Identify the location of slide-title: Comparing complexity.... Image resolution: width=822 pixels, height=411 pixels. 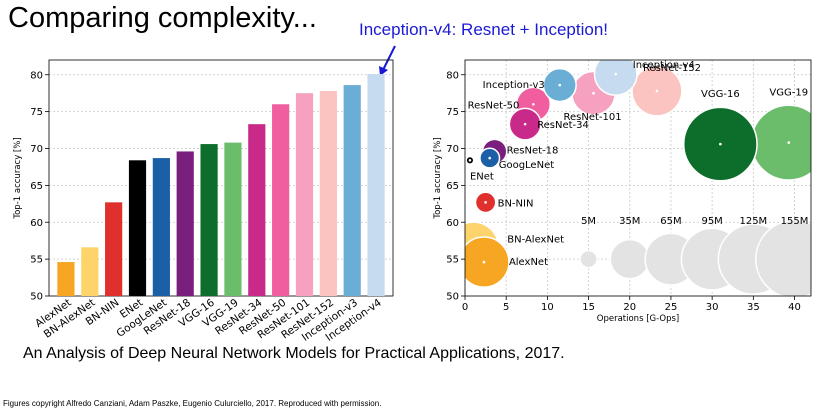
(162, 18).